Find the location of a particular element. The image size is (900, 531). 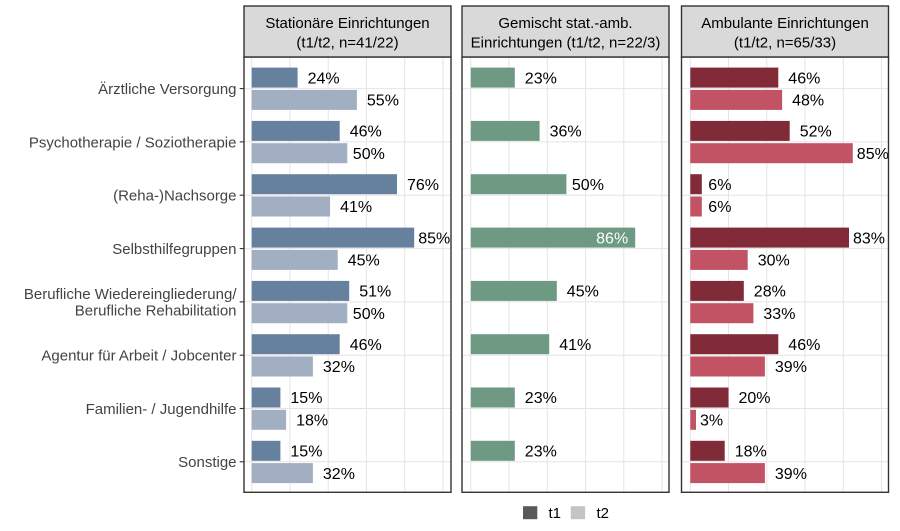

svg-text: 36% is located at coordinates (566, 132).